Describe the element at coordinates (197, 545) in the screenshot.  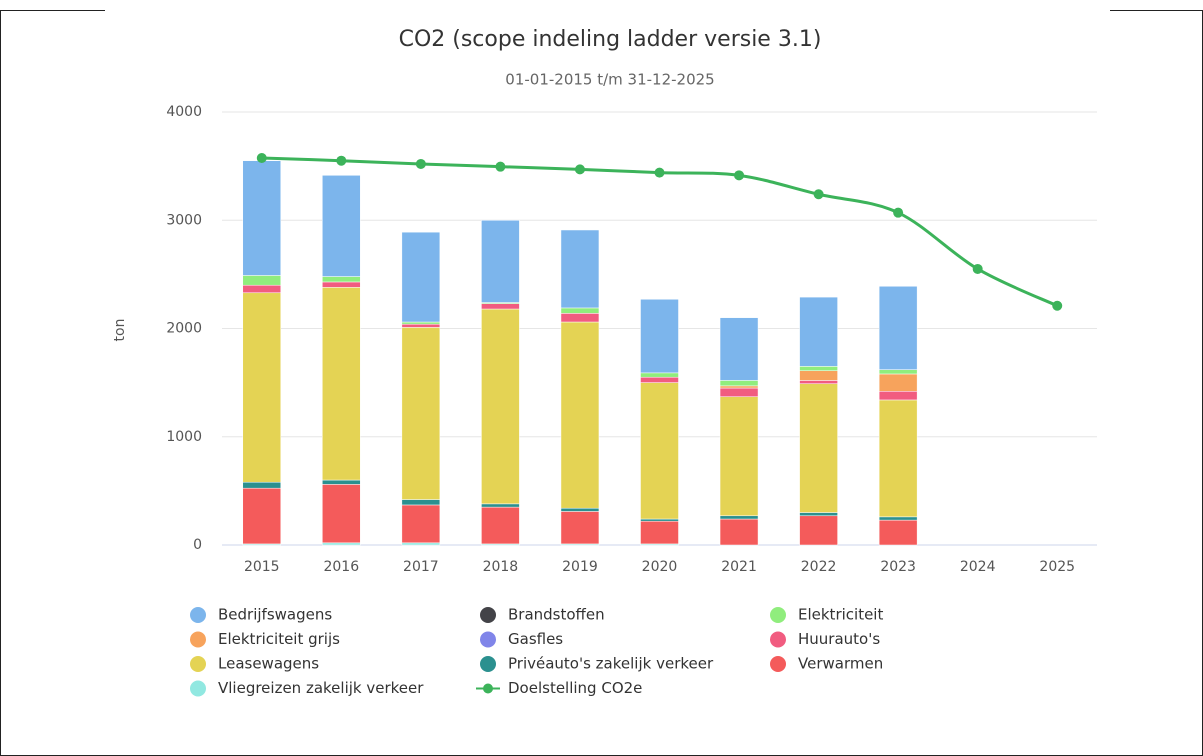
I see `y-tick-label: 0` at that location.